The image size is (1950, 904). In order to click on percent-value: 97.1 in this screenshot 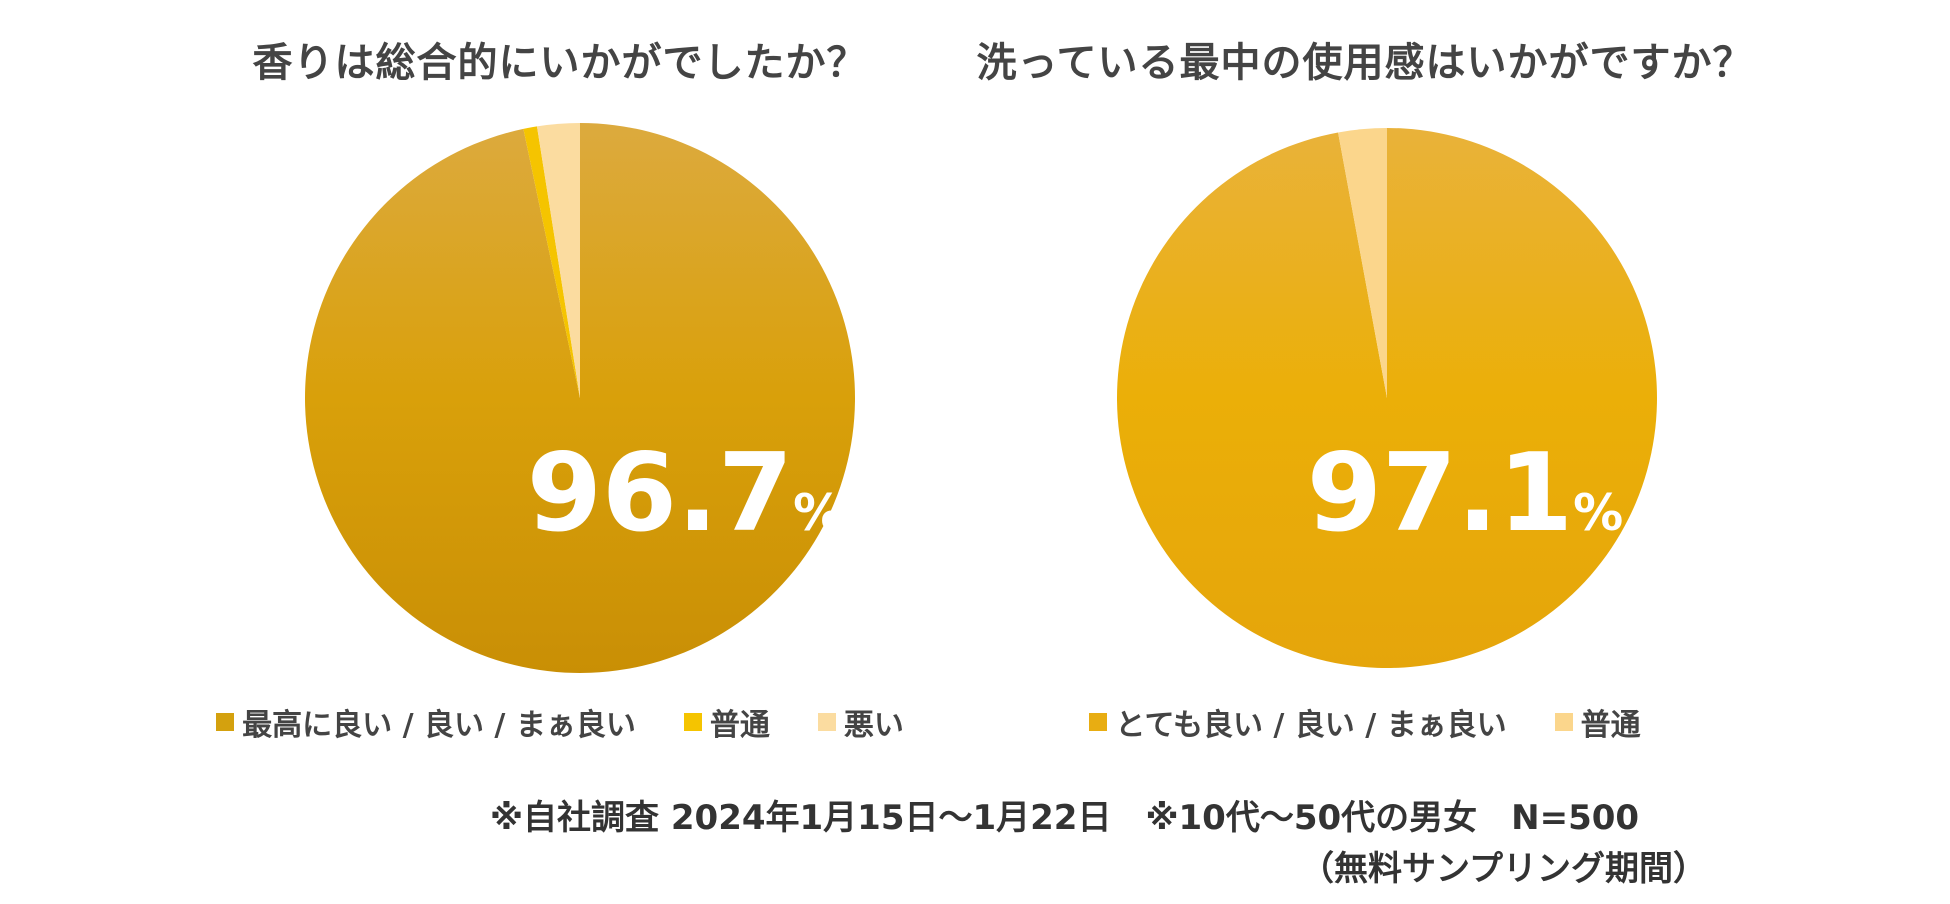, I will do `click(1440, 493)`.